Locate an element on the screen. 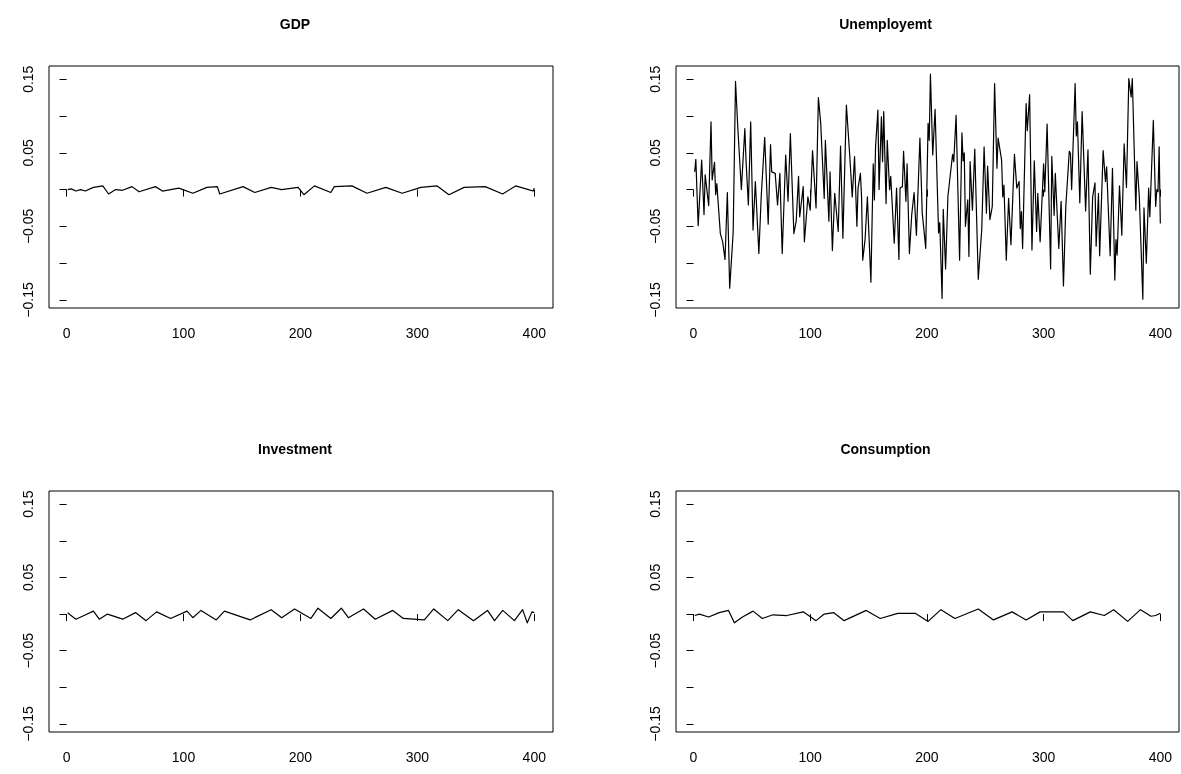 The height and width of the screenshot is (774, 1181). chart-title: Unemployemt is located at coordinates (886, 24).